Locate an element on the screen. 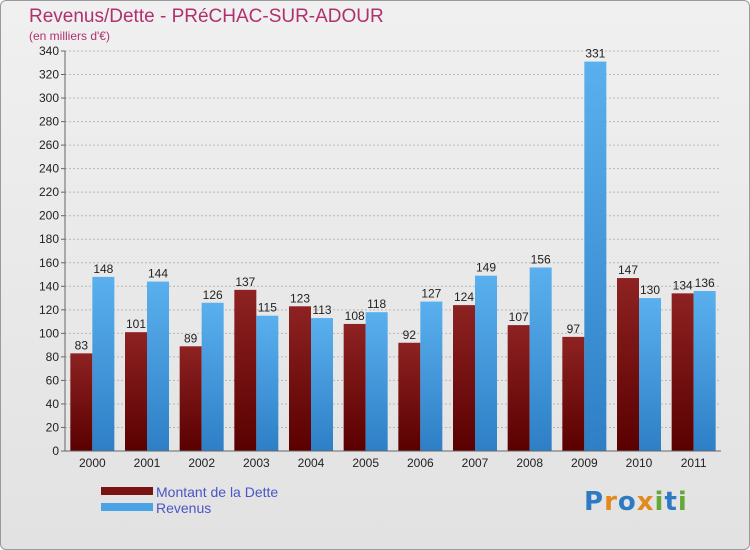  x-tick-label: 2002 is located at coordinates (201, 463).